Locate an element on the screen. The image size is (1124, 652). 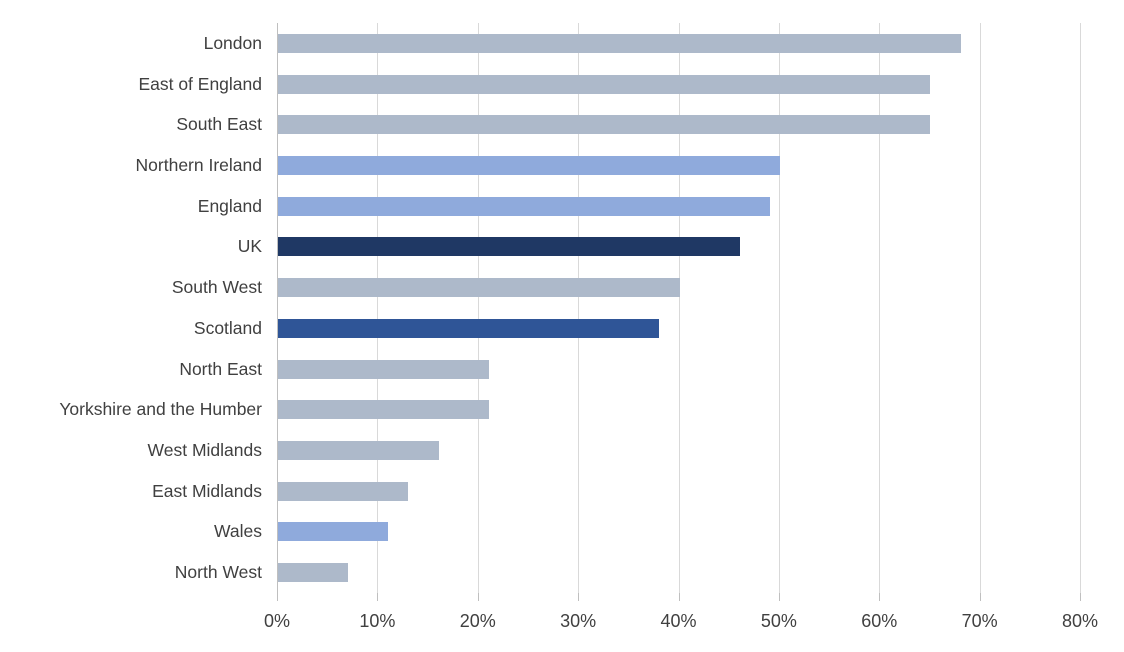
category-label: UK is located at coordinates (249, 246).